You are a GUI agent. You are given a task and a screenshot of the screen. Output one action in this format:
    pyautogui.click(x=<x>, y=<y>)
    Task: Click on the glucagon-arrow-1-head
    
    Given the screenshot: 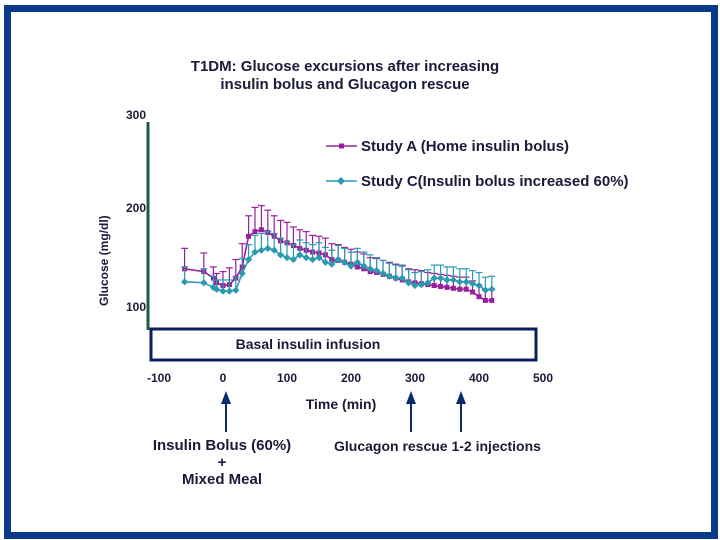 What is the action you would take?
    pyautogui.click(x=411, y=397)
    